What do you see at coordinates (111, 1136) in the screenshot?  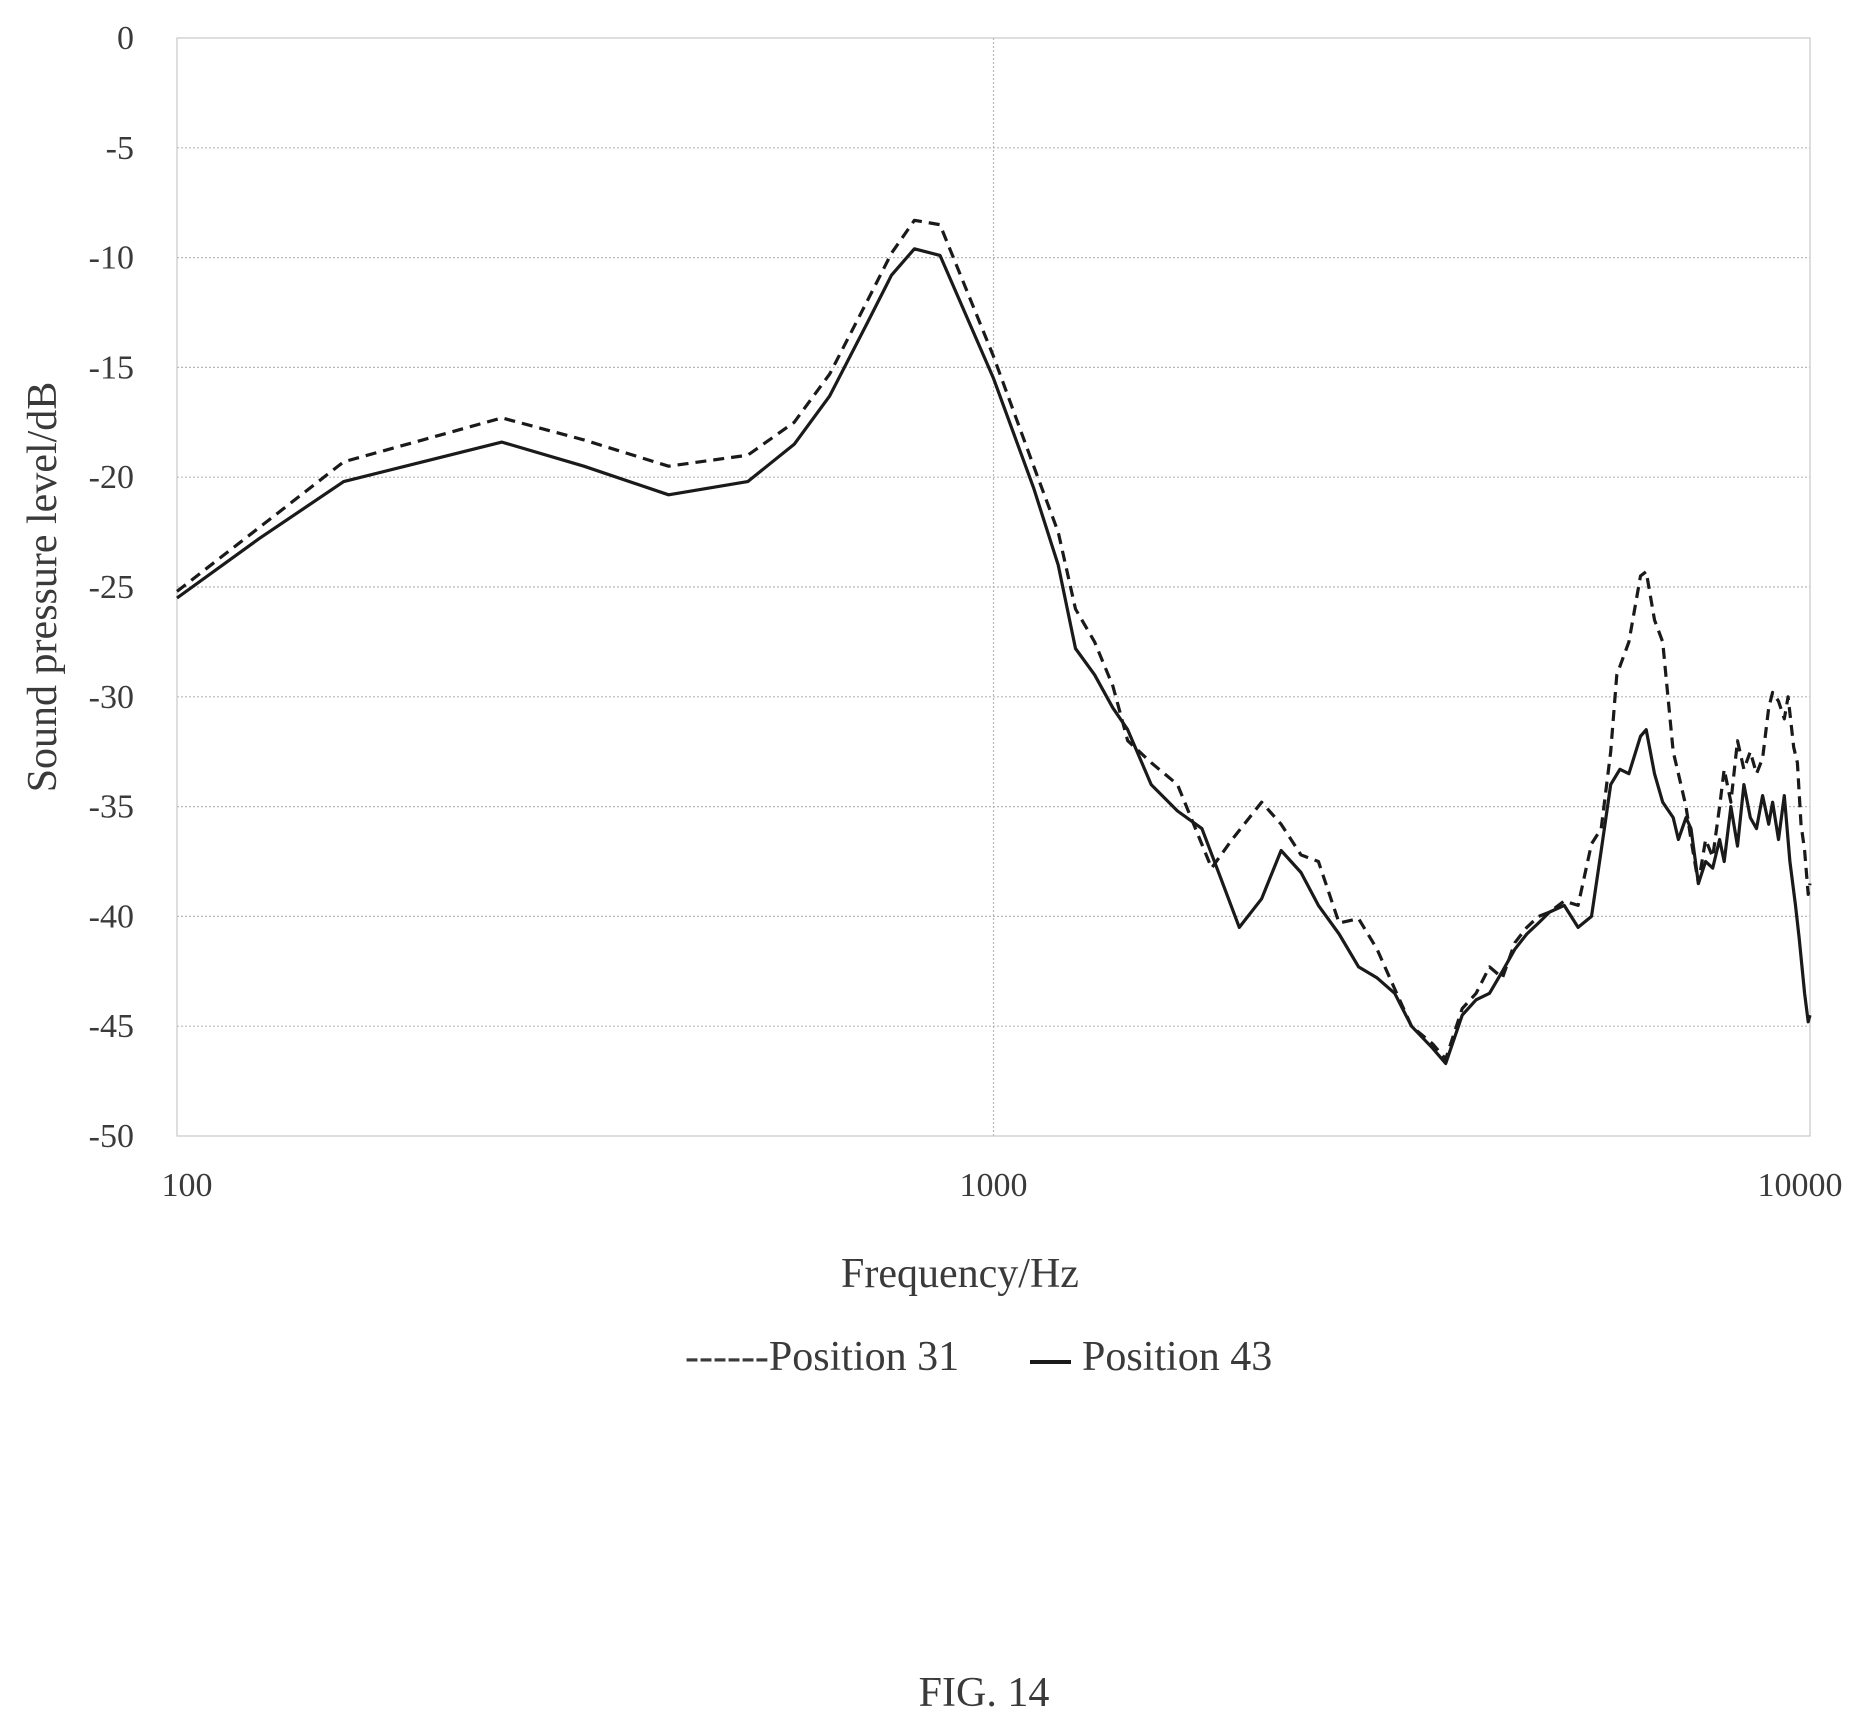 I see `y-tick-label: -50` at bounding box center [111, 1136].